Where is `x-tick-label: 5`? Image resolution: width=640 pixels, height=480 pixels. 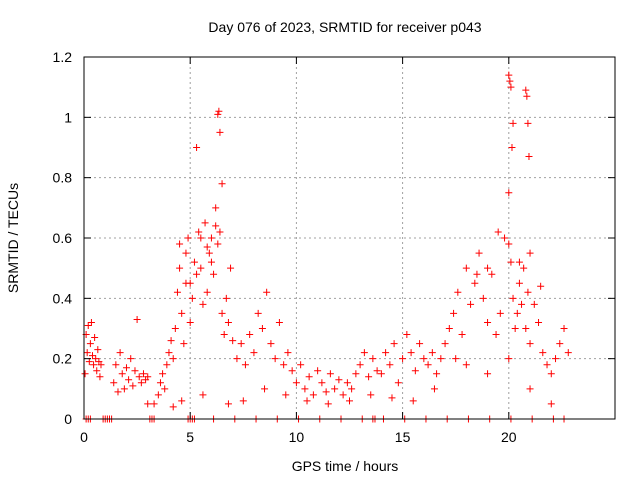 x-tick-label: 5 is located at coordinates (190, 437).